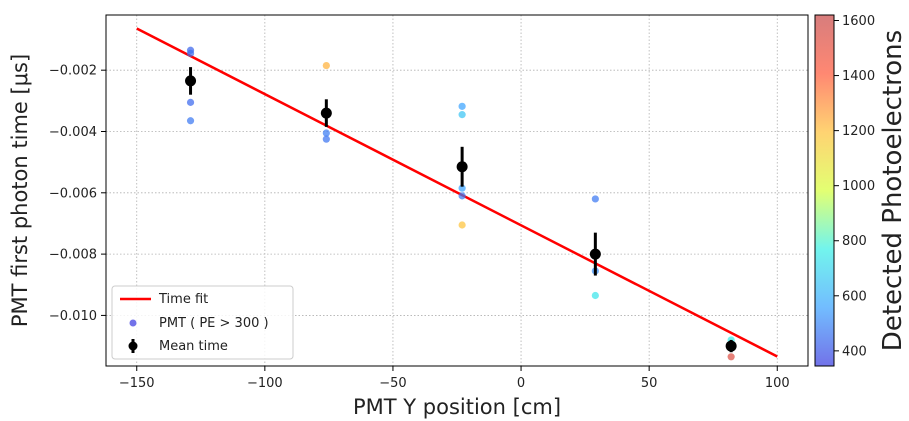  What do you see at coordinates (893, 190) in the screenshot?
I see `colorbar-label: Detected Photoelectrons` at bounding box center [893, 190].